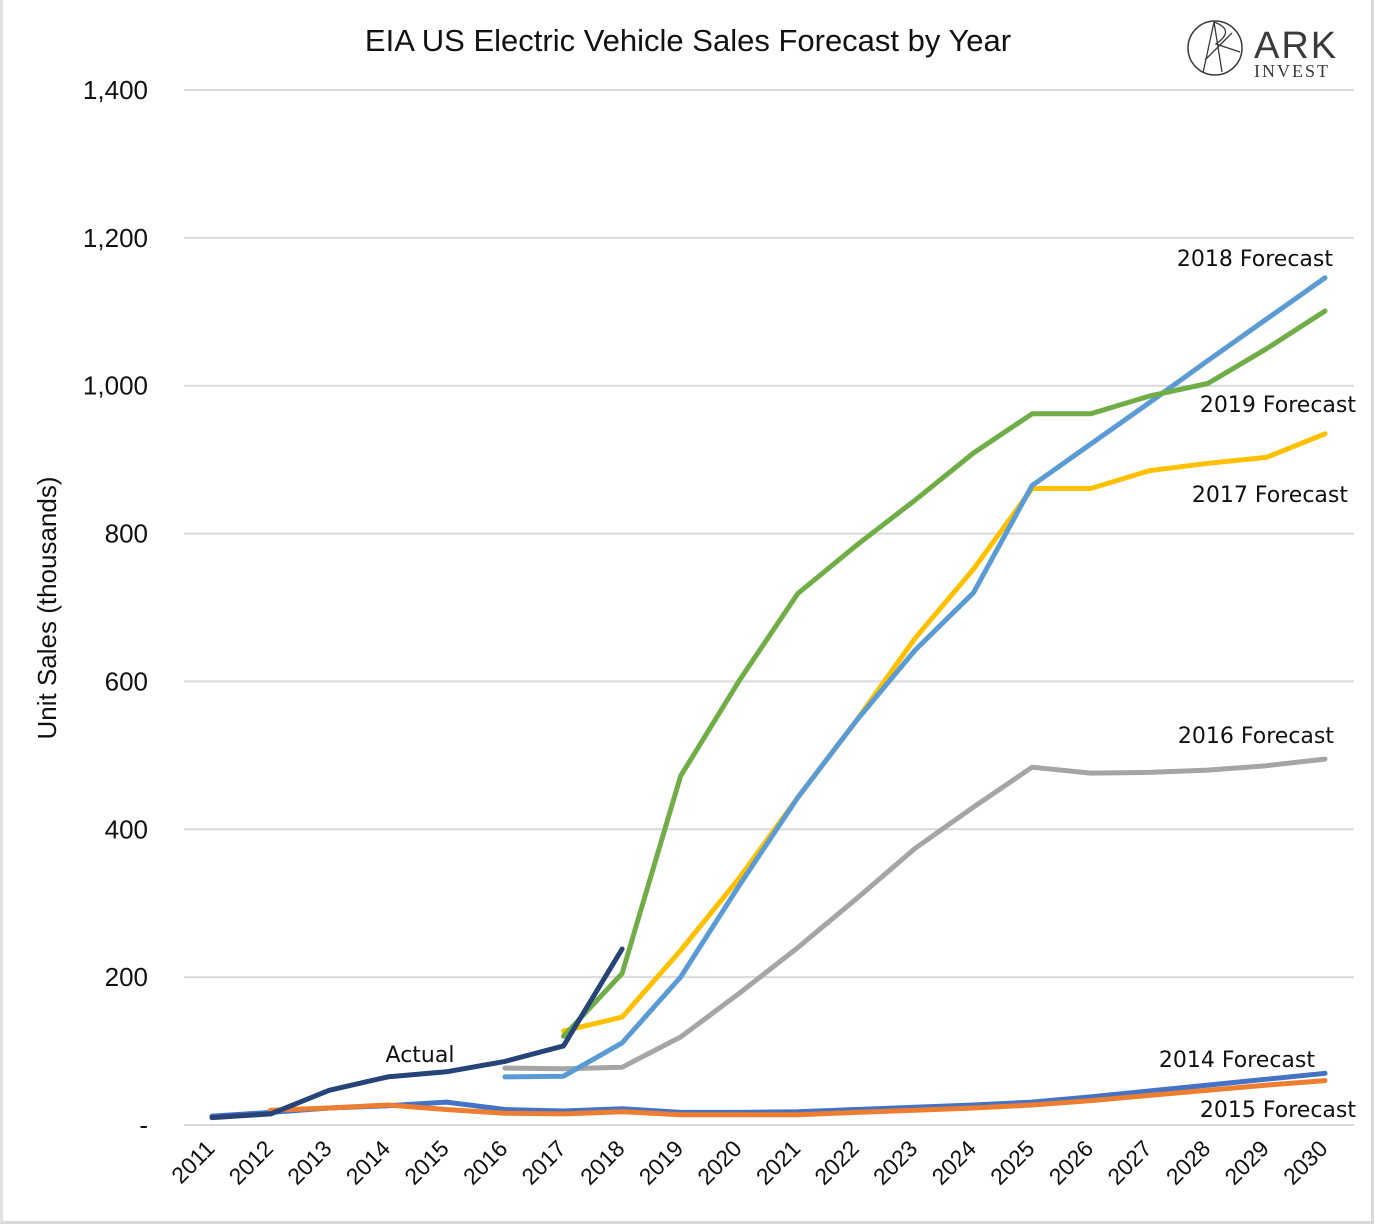  What do you see at coordinates (1237, 1060) in the screenshot?
I see `label-2014-forecast: 2014 Forecast` at bounding box center [1237, 1060].